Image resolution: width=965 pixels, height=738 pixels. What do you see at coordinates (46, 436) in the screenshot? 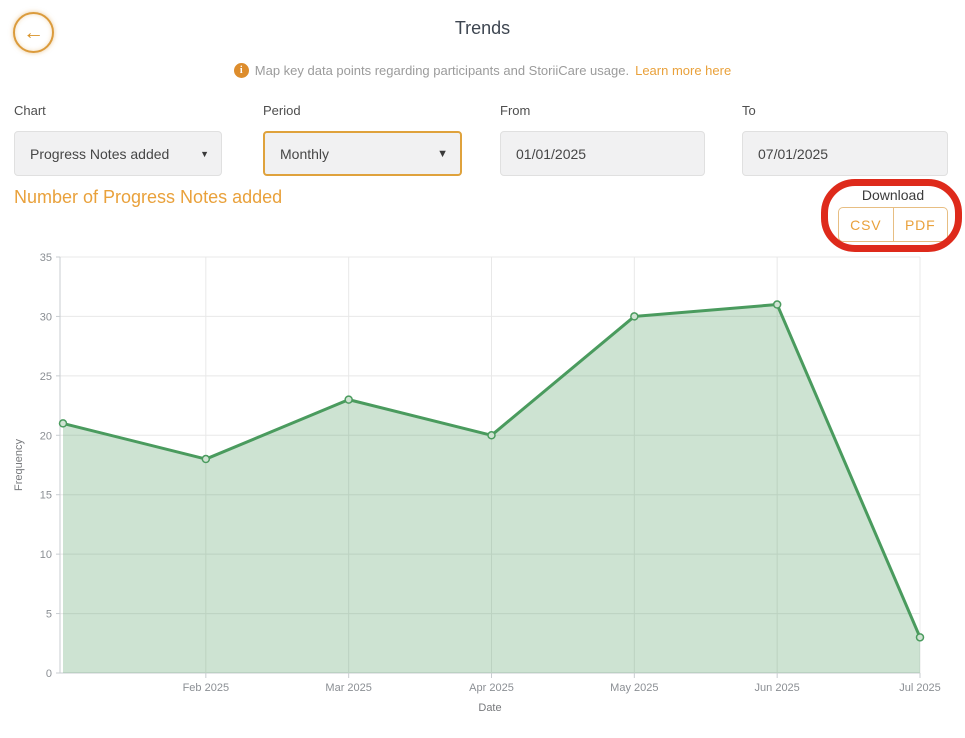
I see `svg-text: 20` at bounding box center [46, 436].